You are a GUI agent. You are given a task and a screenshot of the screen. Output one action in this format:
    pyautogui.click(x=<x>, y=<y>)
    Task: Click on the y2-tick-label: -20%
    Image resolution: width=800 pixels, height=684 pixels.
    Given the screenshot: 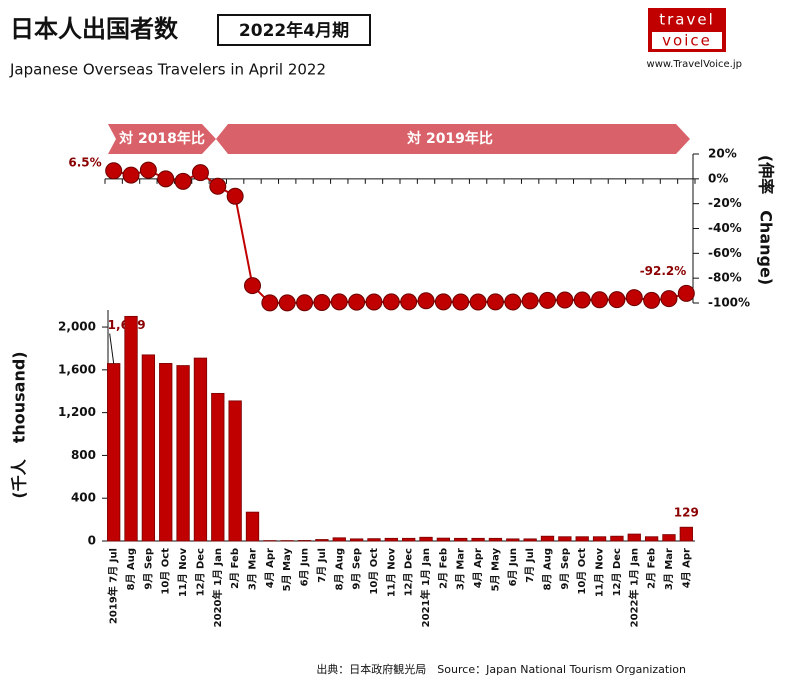 What is the action you would take?
    pyautogui.click(x=725, y=203)
    